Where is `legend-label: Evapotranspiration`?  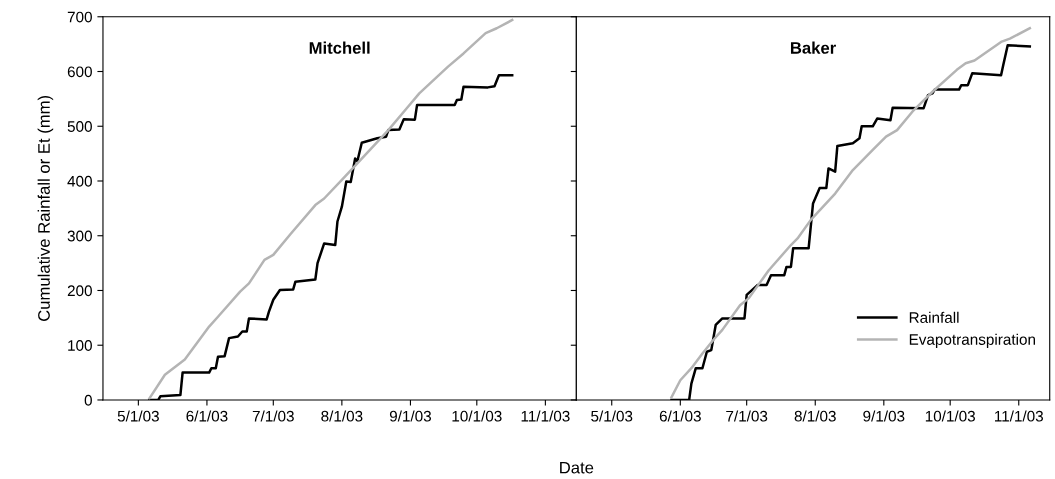 legend-label: Evapotranspiration is located at coordinates (972, 340).